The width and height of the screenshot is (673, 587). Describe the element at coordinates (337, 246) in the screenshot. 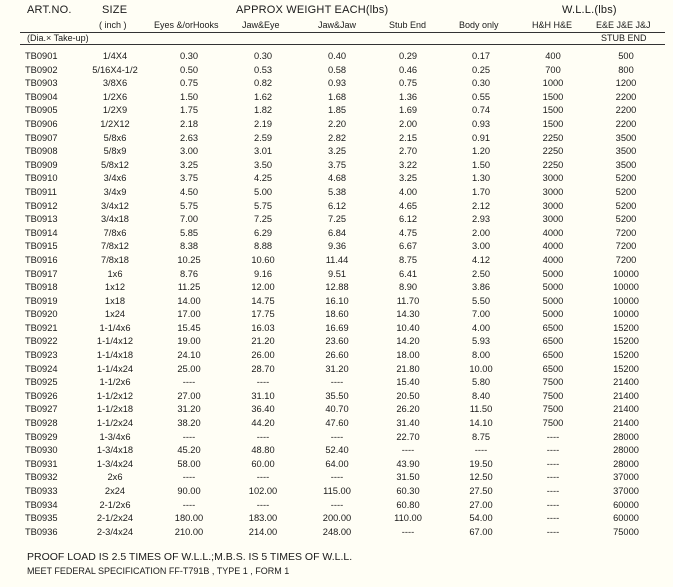

I see `jaw-jaw-cell: 9.36` at that location.